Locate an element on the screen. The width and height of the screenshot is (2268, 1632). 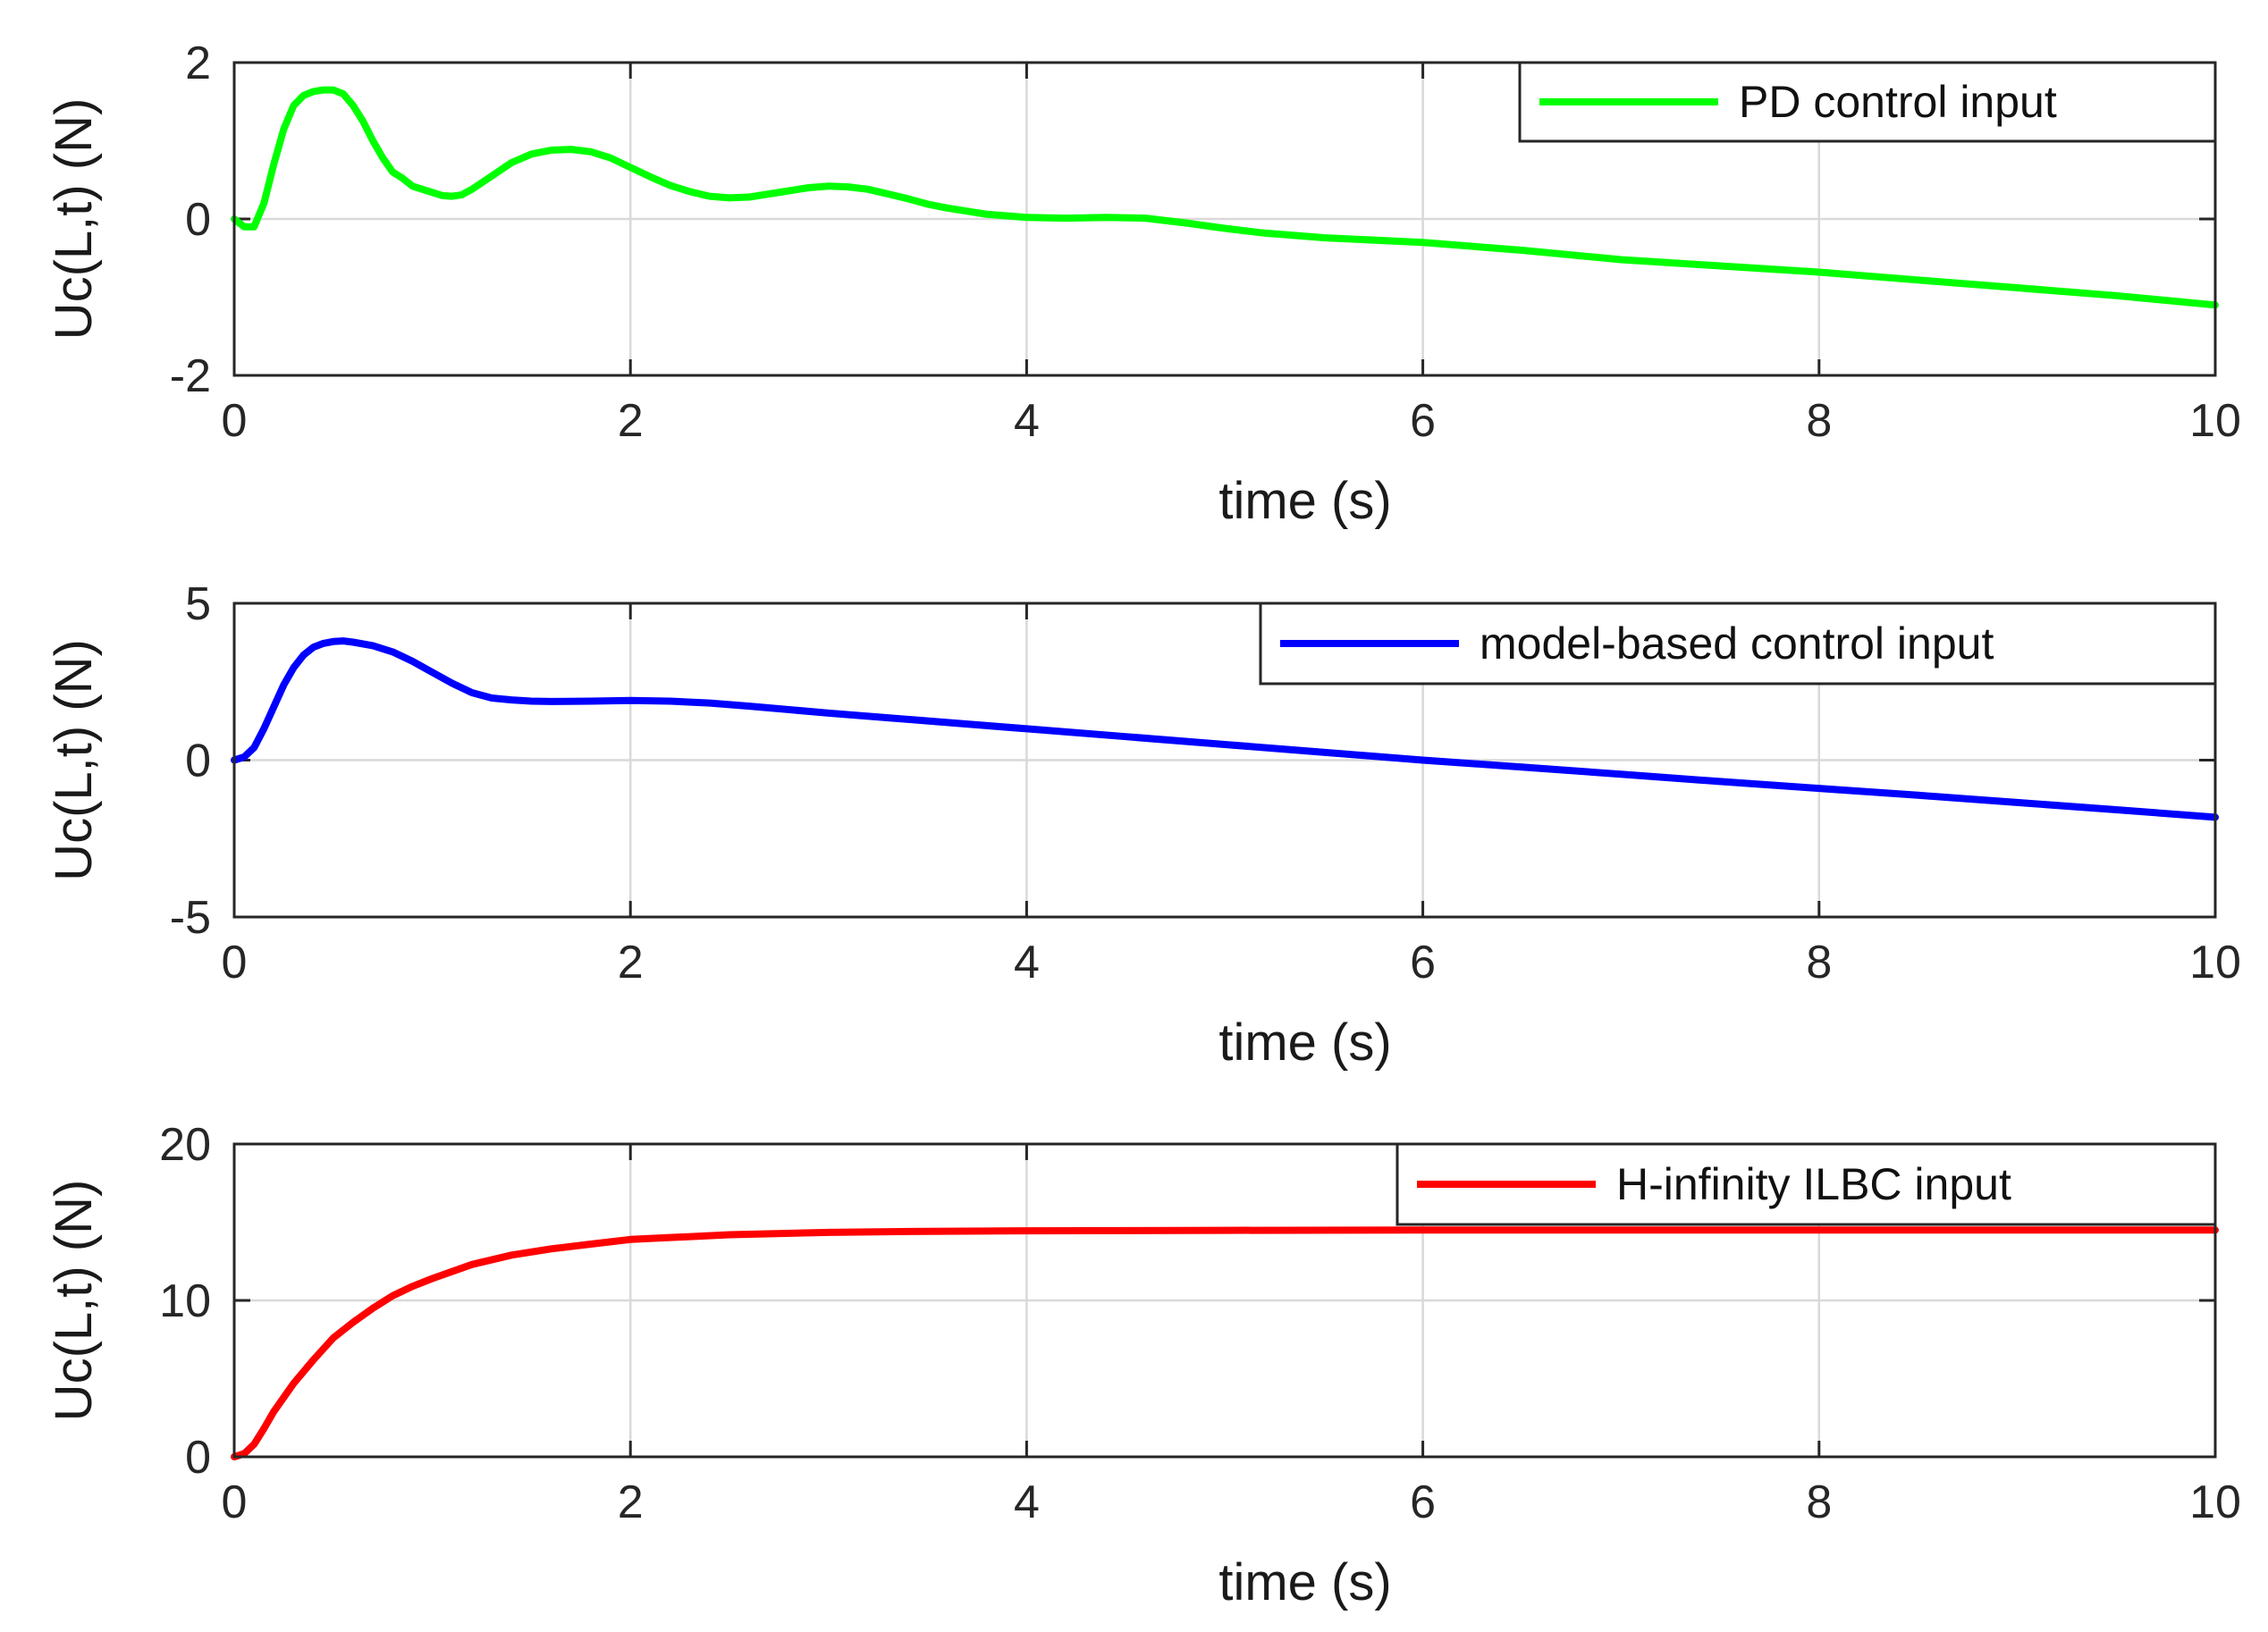
legend-entry: model-based control input is located at coordinates (1737, 644).